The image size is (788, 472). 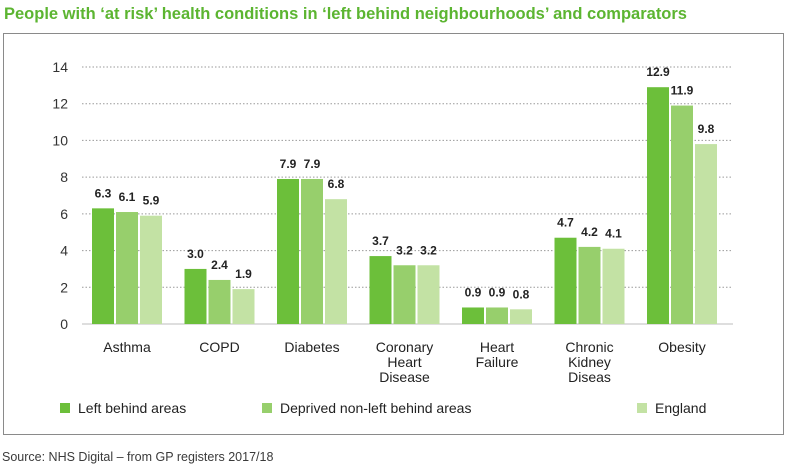 I want to click on x-category-label: Diabetes, so click(x=311, y=347).